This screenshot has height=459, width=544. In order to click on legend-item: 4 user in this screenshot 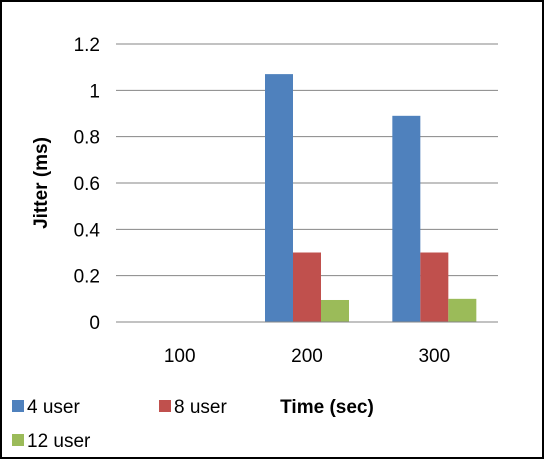, I will do `click(46, 407)`.